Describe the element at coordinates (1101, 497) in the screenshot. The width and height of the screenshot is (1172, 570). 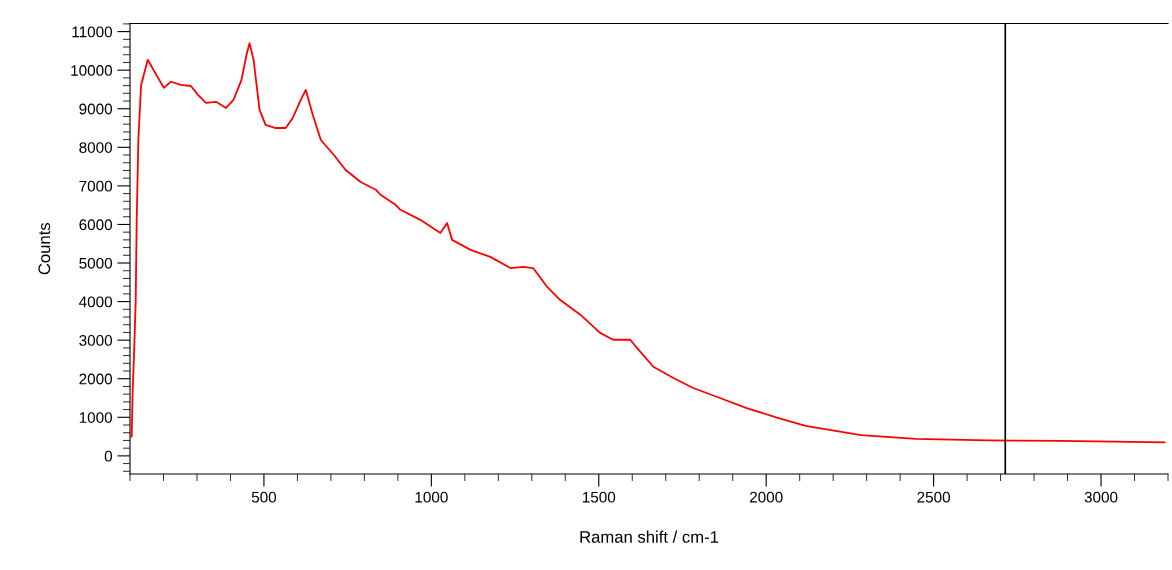
I see `x-tick-label: 3000` at that location.